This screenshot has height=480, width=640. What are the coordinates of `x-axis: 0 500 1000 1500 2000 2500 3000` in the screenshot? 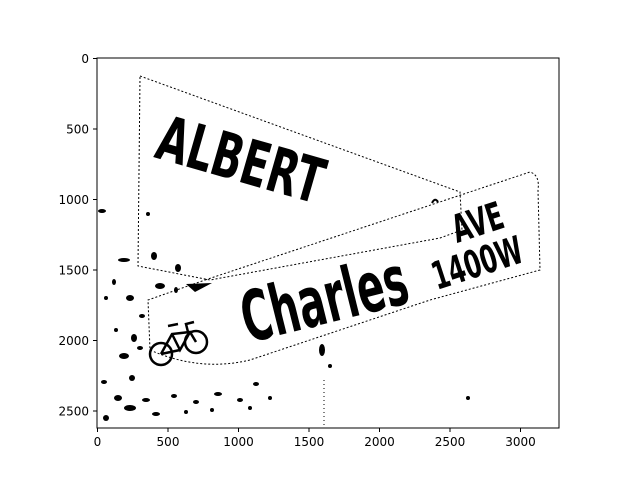 It's located at (315, 438).